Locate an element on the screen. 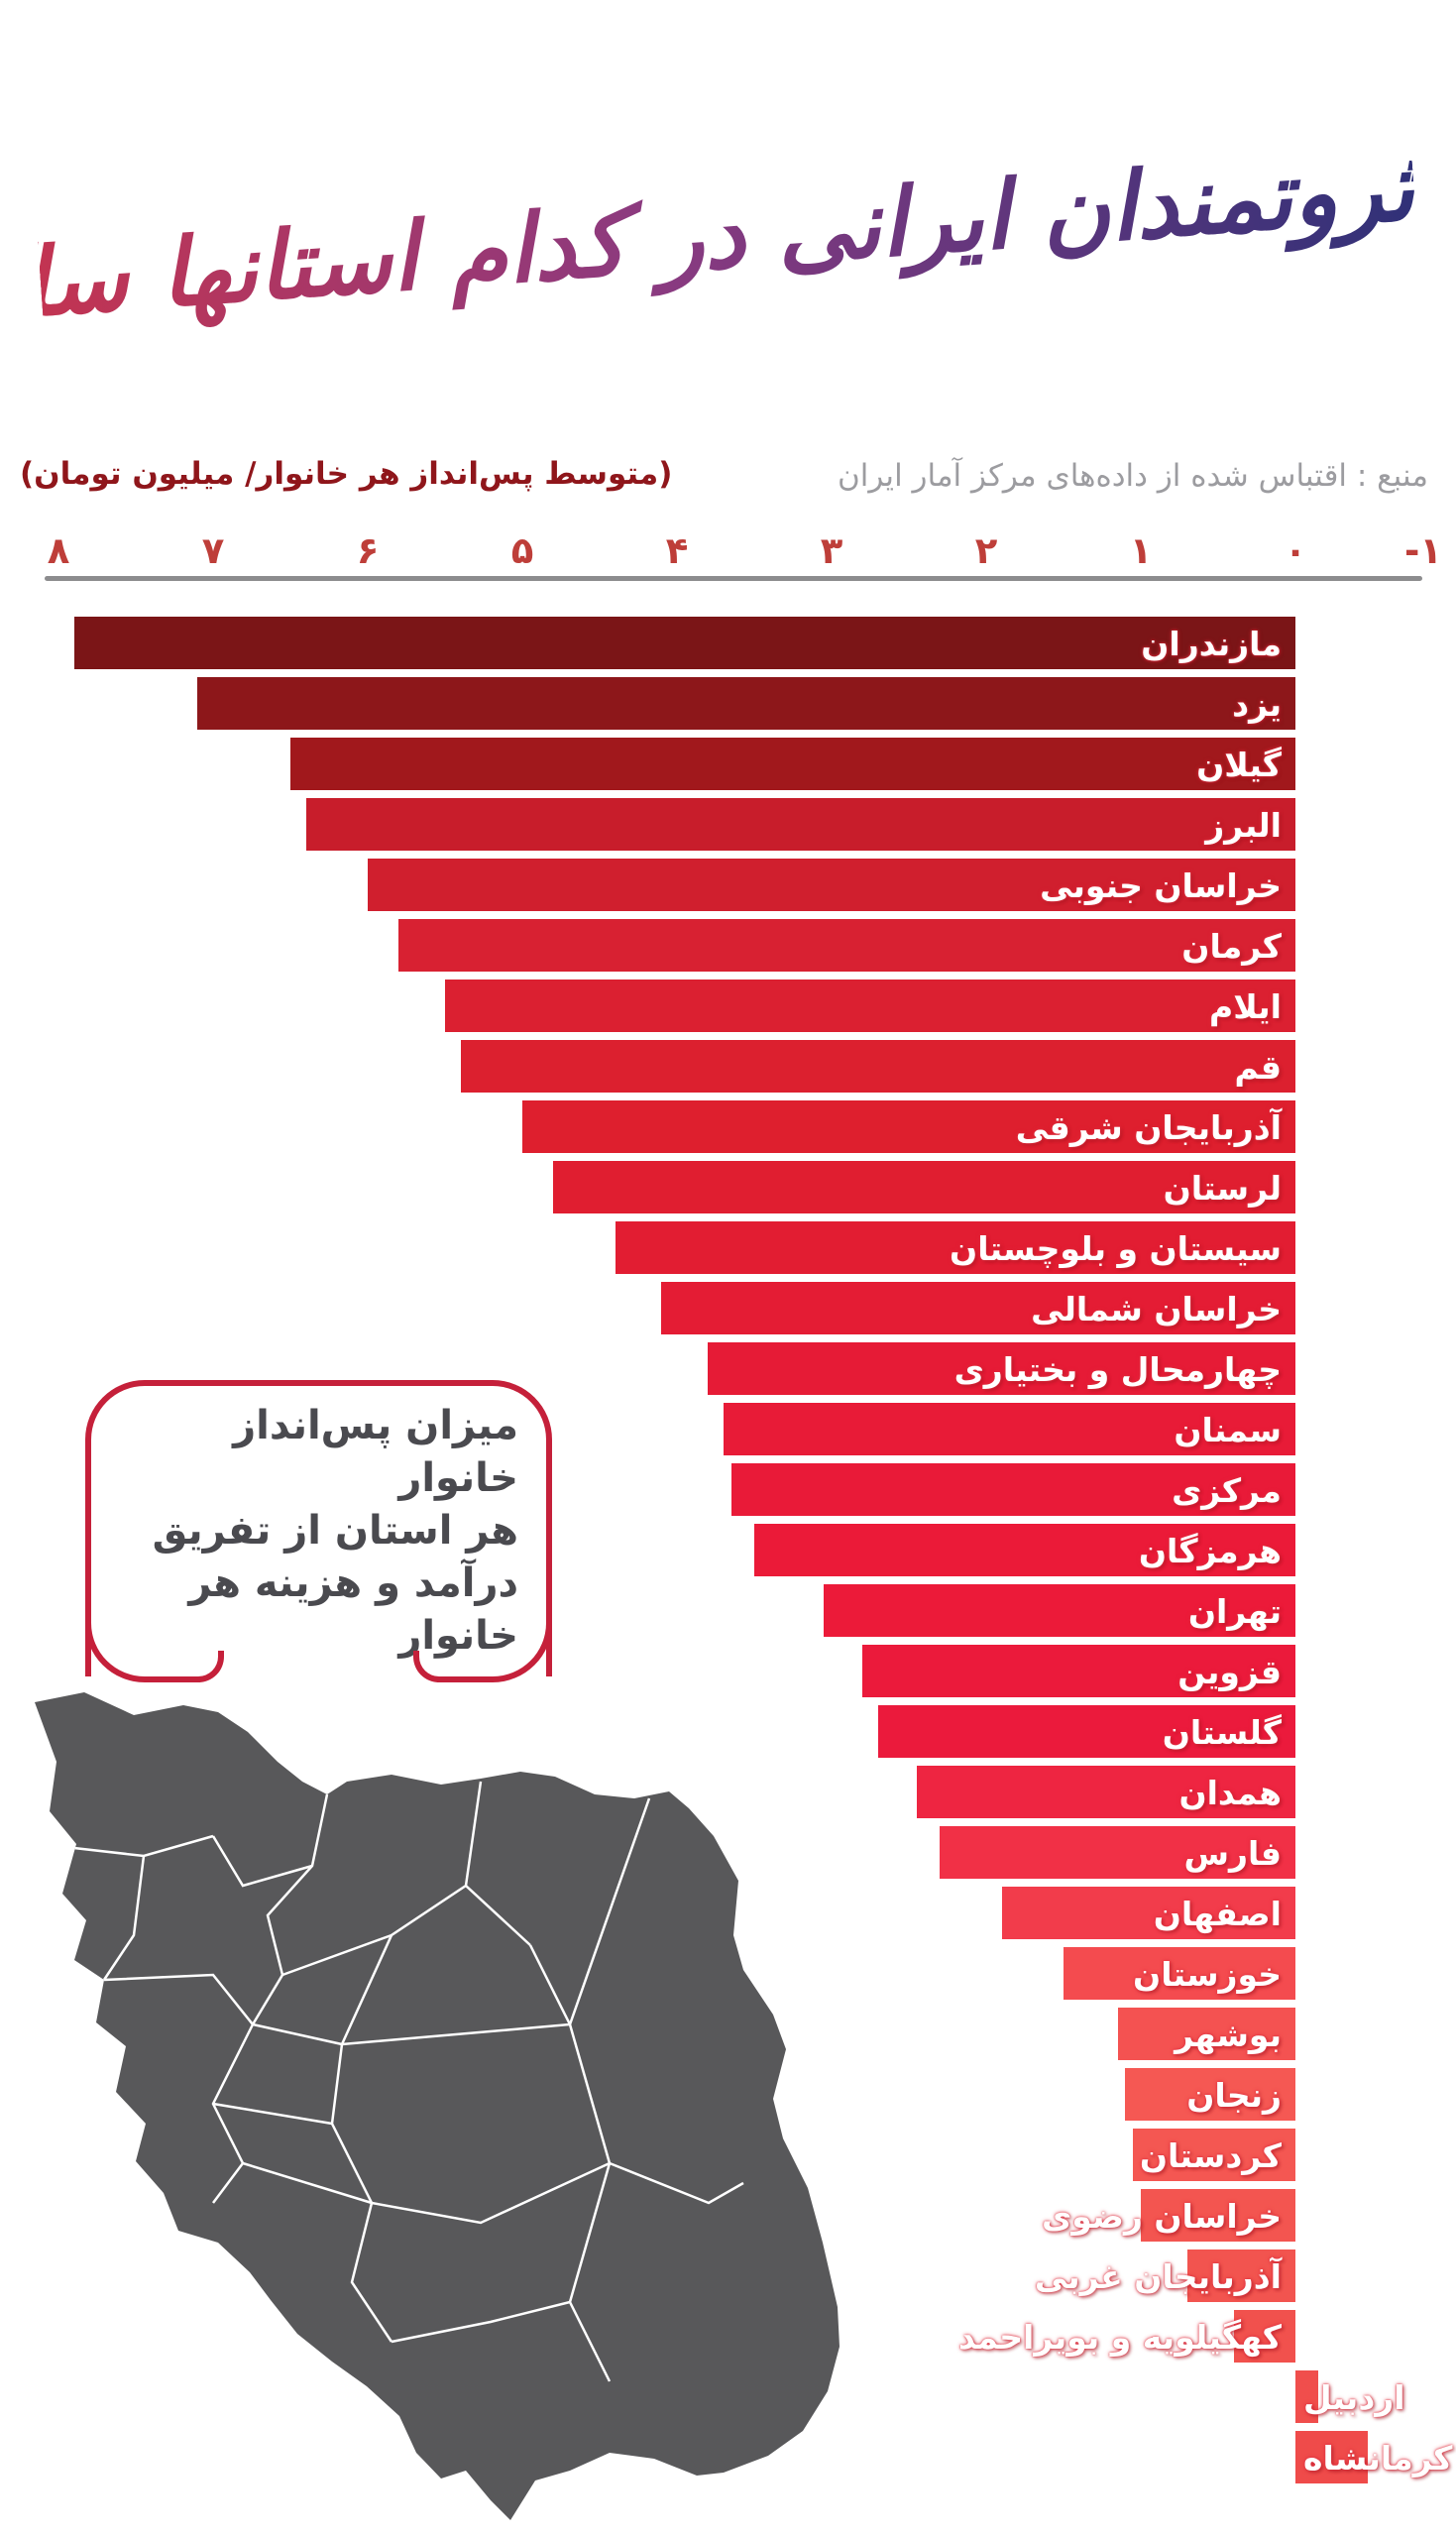 This screenshot has height=2538, width=1456. axis-tick: ۶ is located at coordinates (368, 550).